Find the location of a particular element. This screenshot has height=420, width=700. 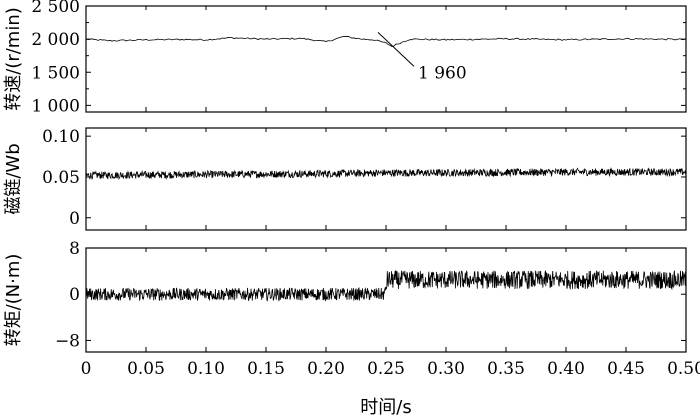

x-tick-label: 0.45 is located at coordinates (626, 369).